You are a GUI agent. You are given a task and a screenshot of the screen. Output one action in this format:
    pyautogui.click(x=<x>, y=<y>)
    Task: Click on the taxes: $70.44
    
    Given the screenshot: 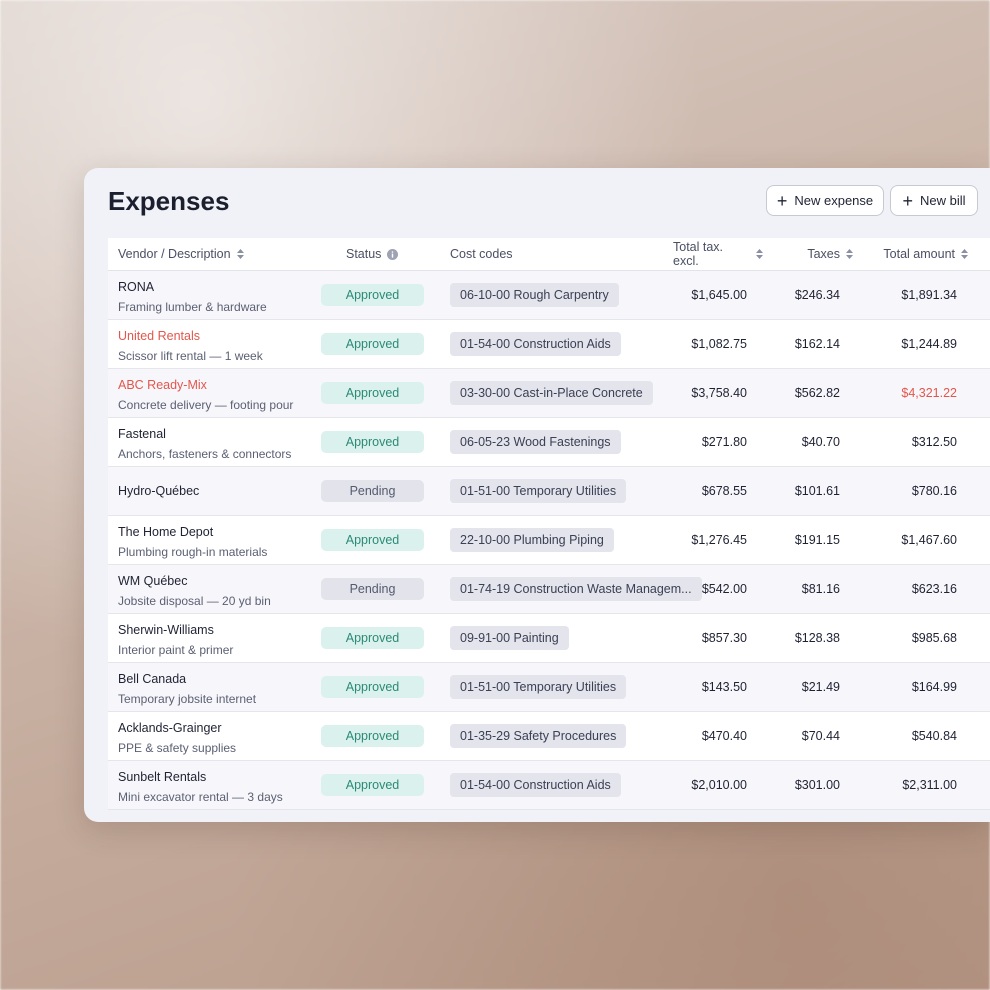 What is the action you would take?
    pyautogui.click(x=820, y=736)
    